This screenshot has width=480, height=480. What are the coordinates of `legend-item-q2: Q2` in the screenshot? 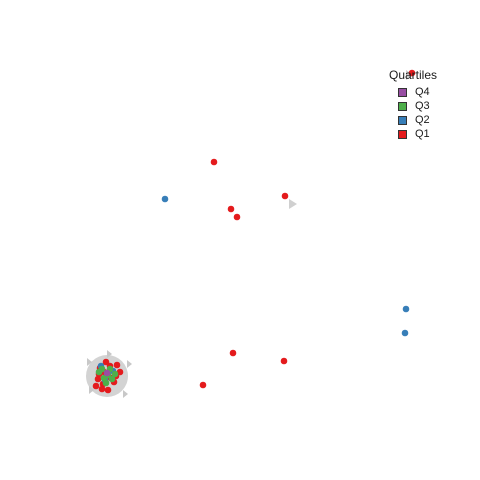 It's located at (417, 120).